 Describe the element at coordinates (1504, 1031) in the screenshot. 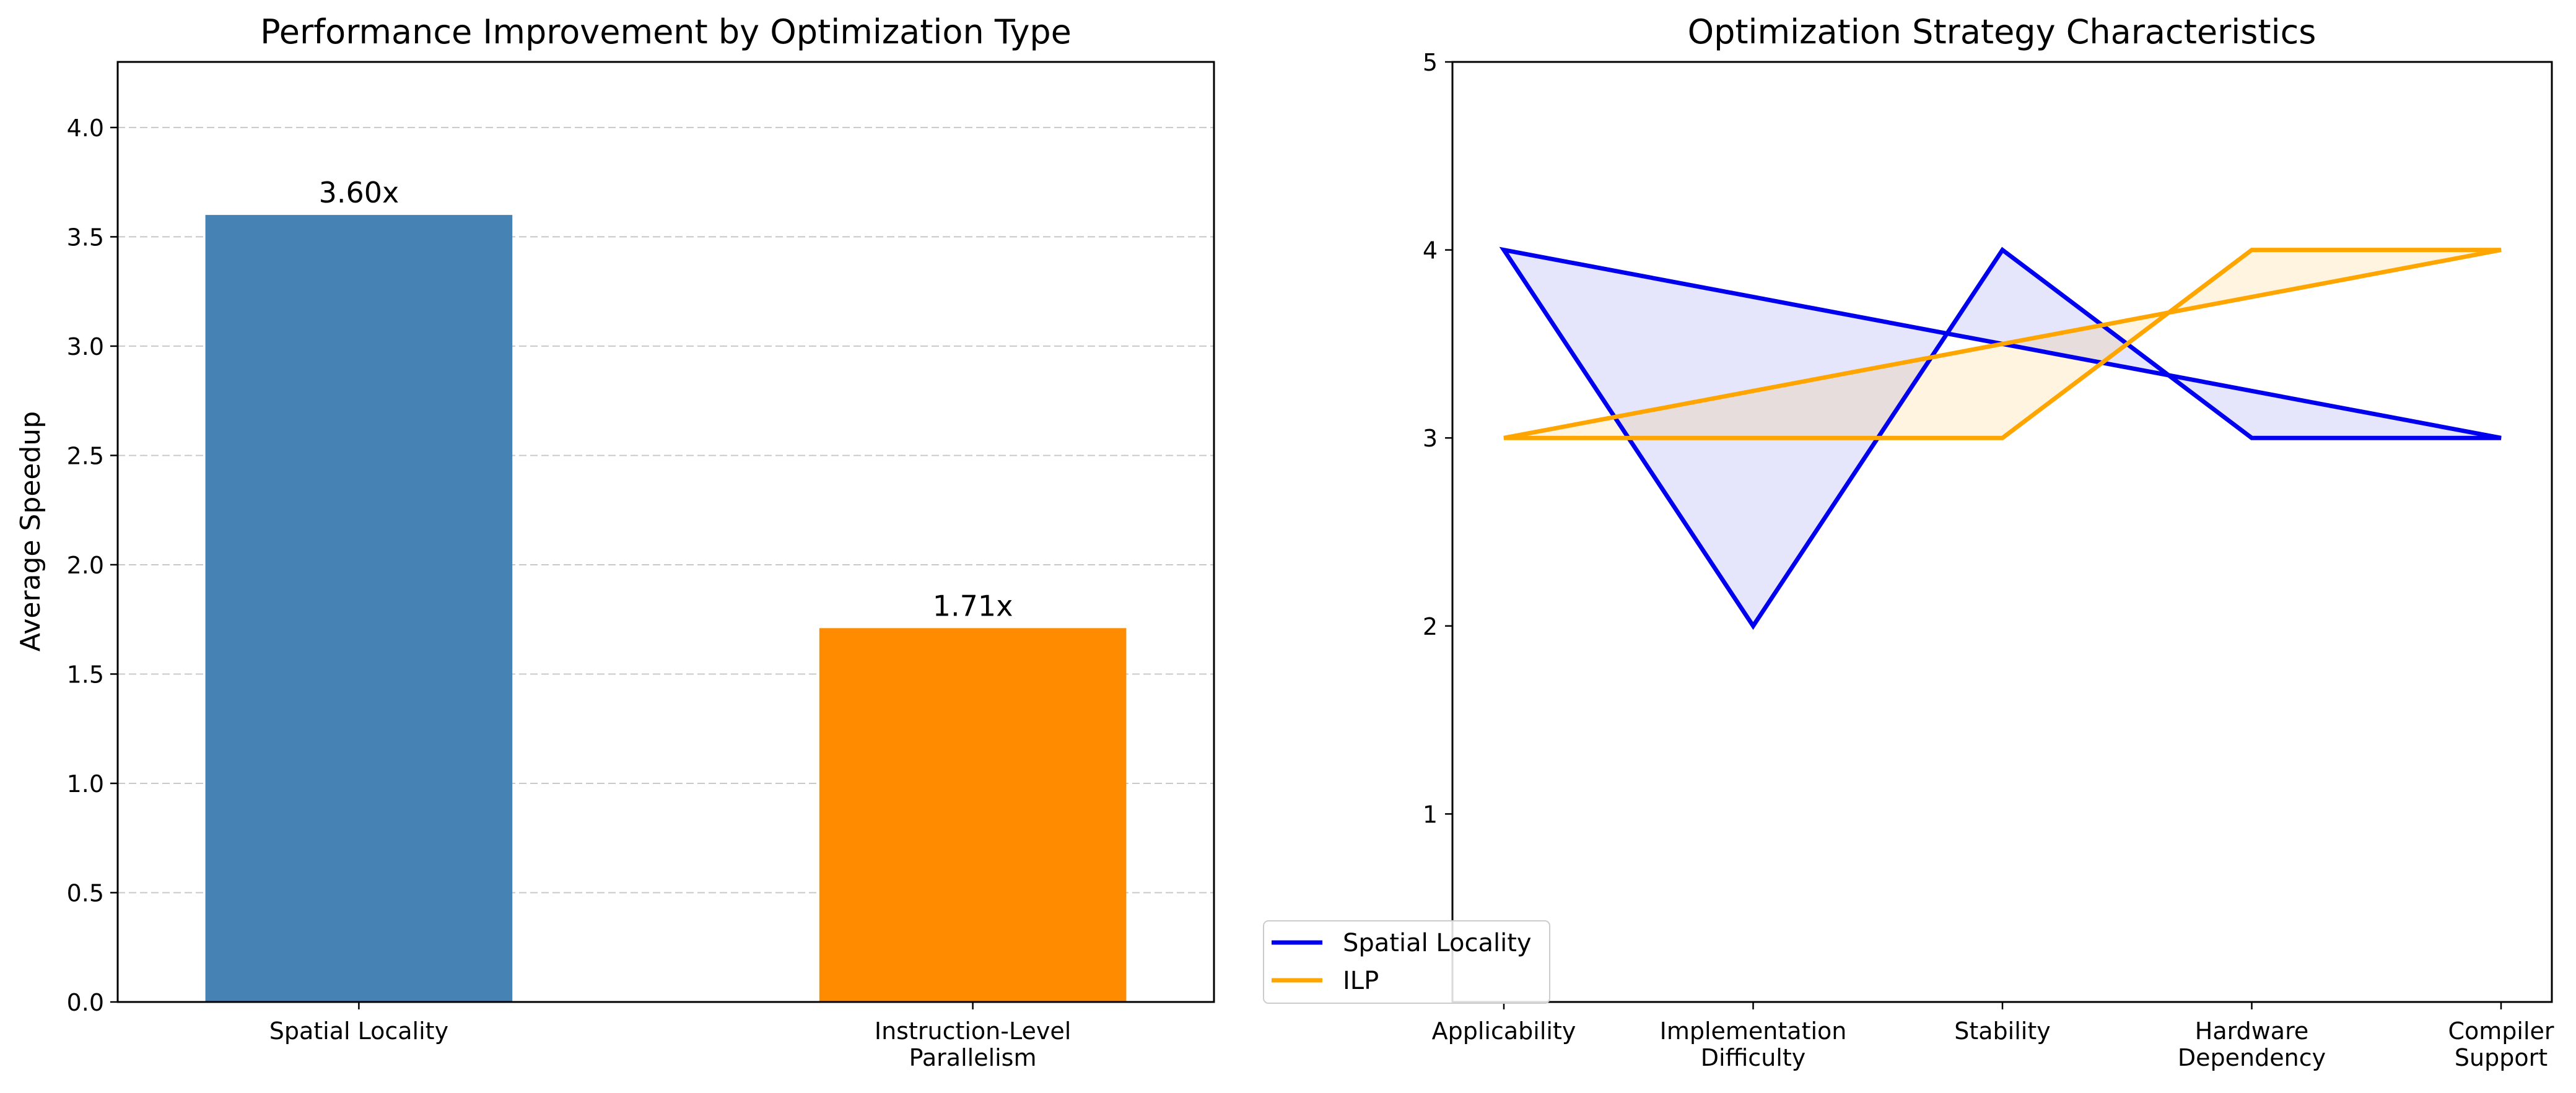

I see `x-tick-label-applicability: Applicability` at that location.